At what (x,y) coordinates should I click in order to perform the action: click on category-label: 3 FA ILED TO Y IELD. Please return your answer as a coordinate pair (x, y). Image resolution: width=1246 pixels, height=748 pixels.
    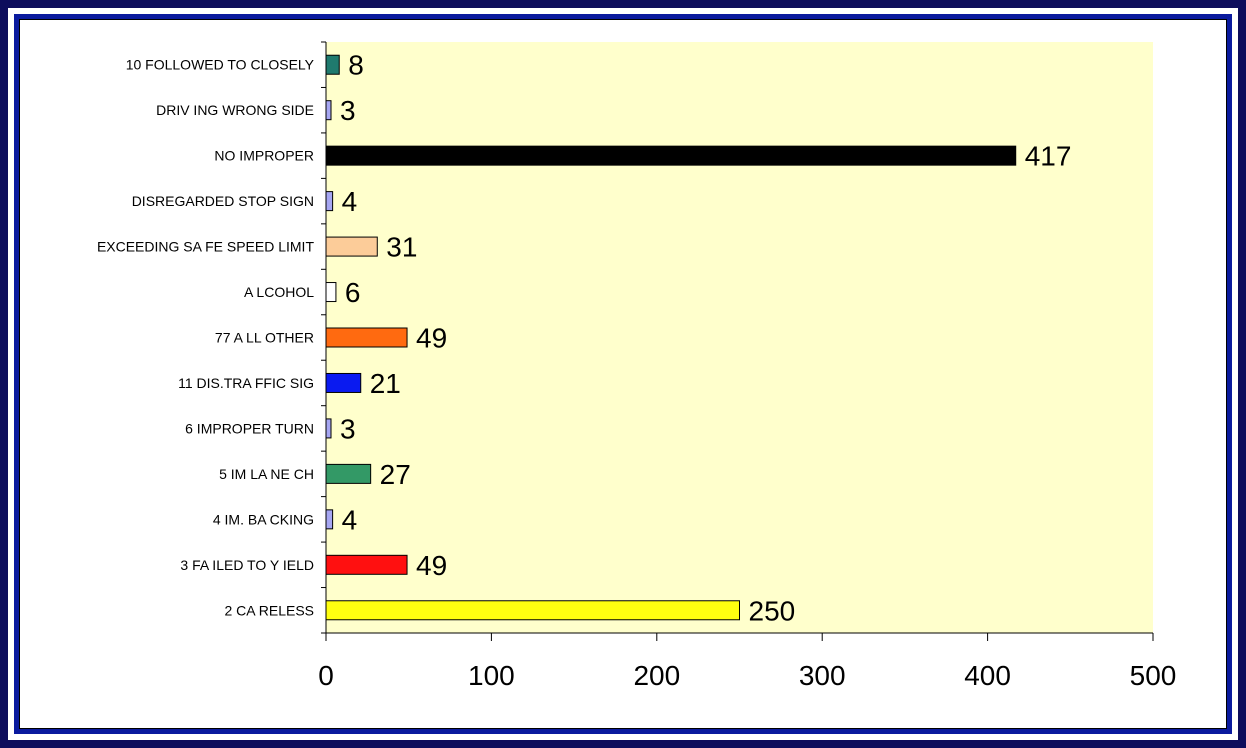
    Looking at the image, I should click on (247, 565).